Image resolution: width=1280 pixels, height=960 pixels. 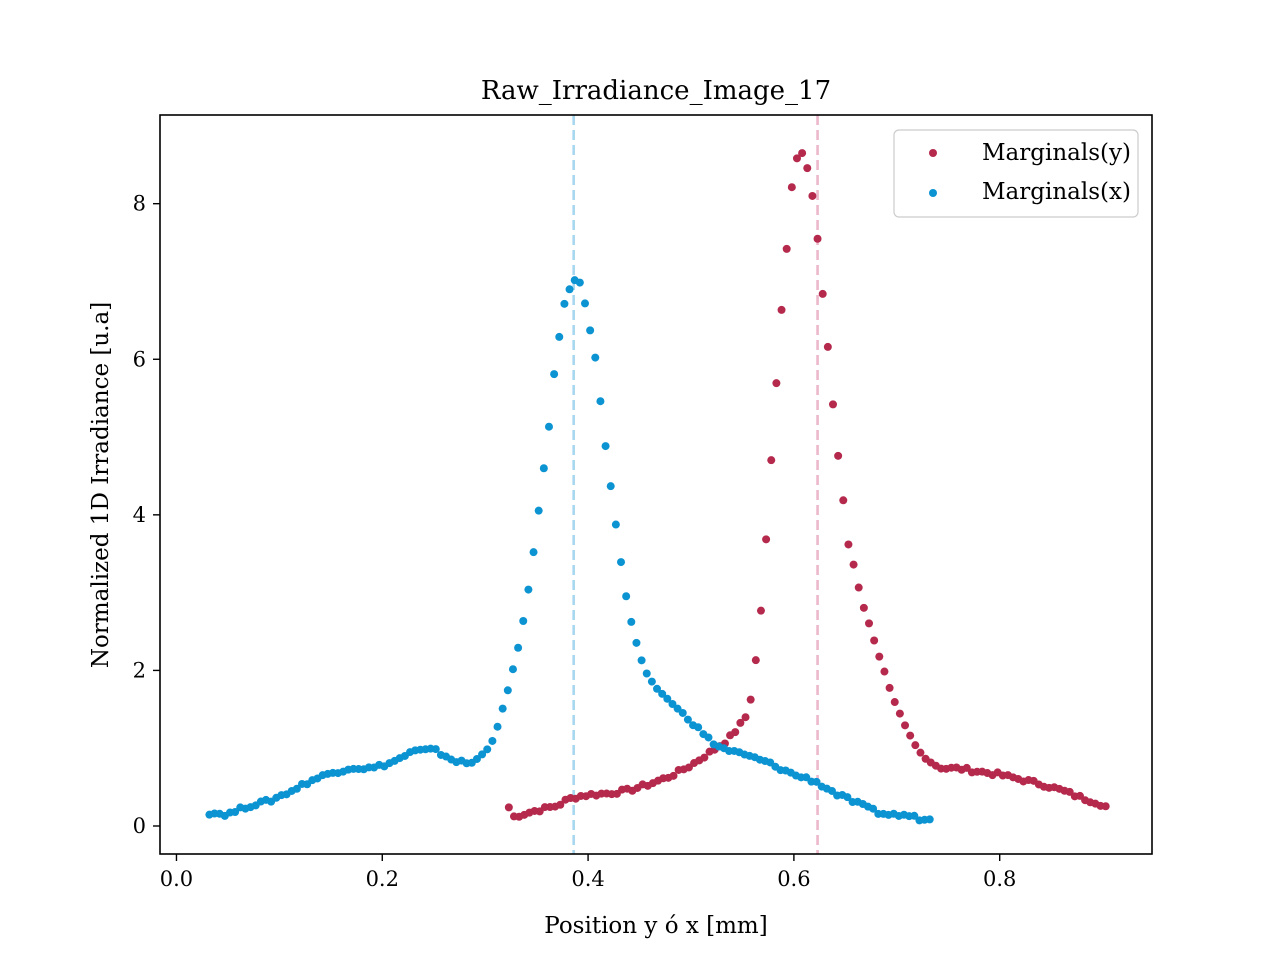 I want to click on legend-box, so click(x=1016, y=173).